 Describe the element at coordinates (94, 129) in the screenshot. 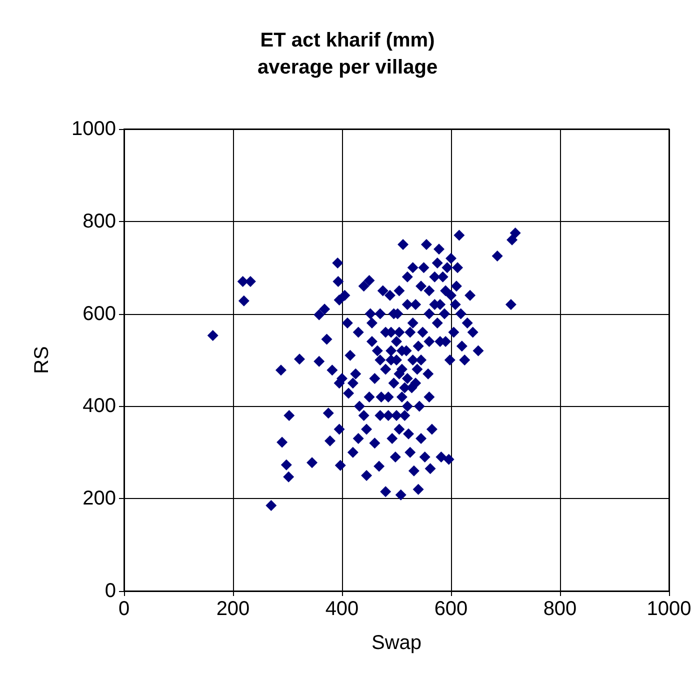

I see `y-tick-label: 1000` at that location.